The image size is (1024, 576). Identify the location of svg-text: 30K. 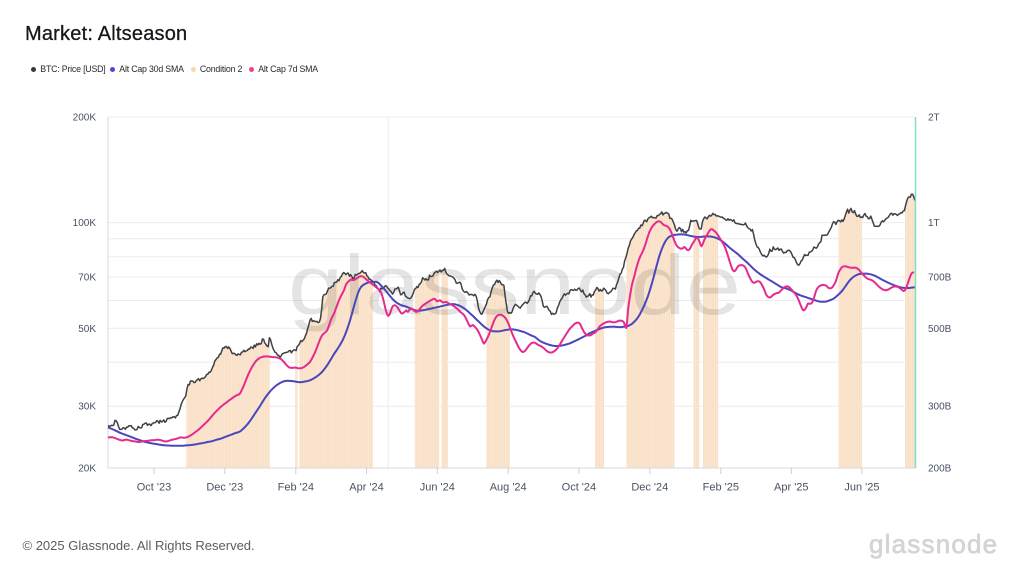
(87, 407).